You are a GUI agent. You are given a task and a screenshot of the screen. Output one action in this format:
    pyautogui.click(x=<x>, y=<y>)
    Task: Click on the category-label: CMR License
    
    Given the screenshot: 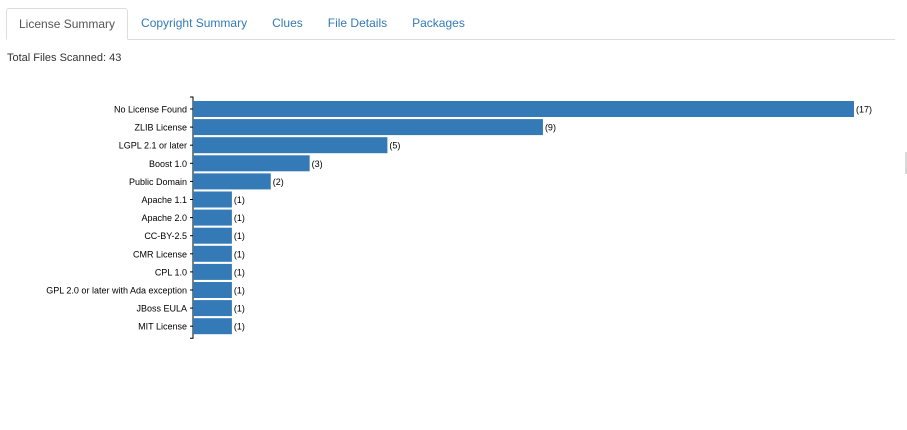 What is the action you would take?
    pyautogui.click(x=160, y=254)
    